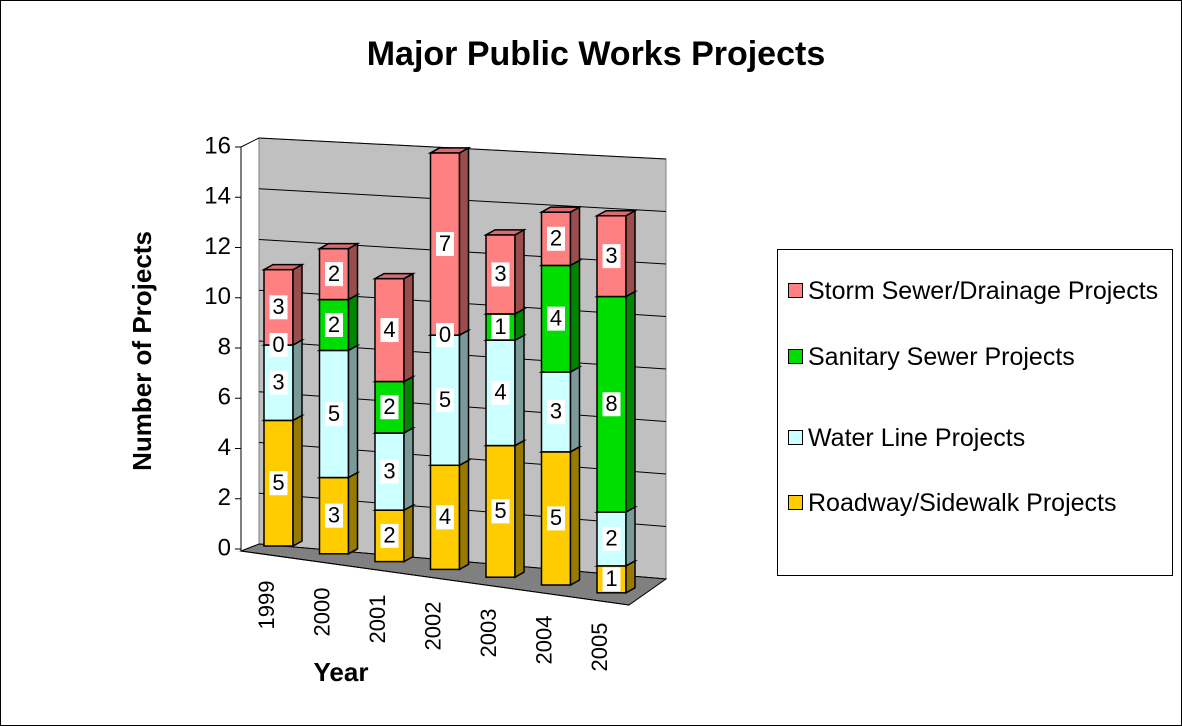  I want to click on y-tick-label: 4, so click(224, 447).